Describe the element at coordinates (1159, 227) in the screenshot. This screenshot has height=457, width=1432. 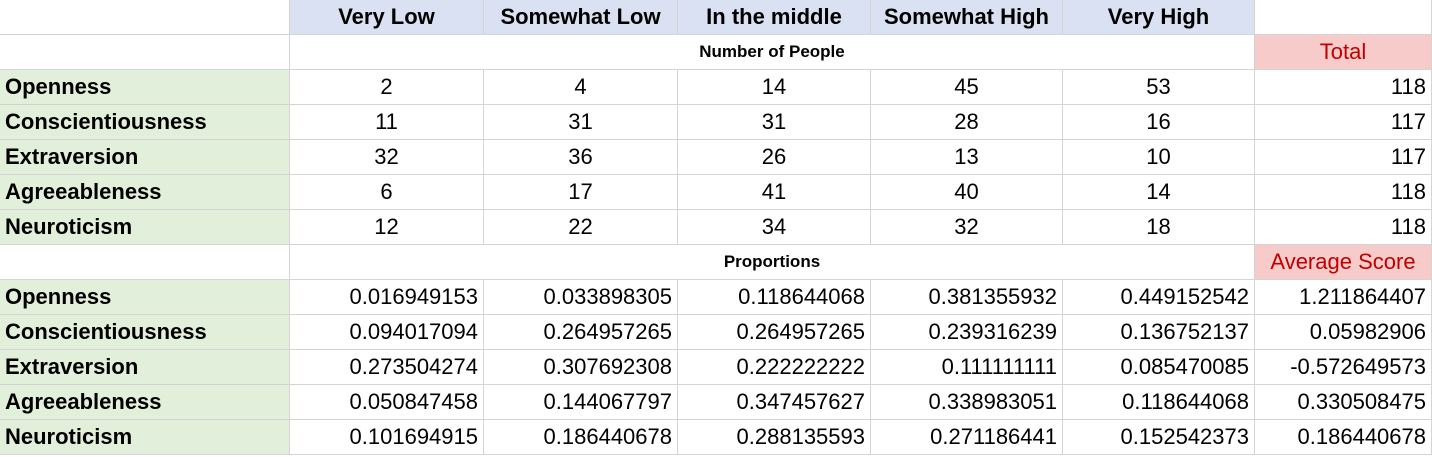
I see `value-cell: 18` at that location.